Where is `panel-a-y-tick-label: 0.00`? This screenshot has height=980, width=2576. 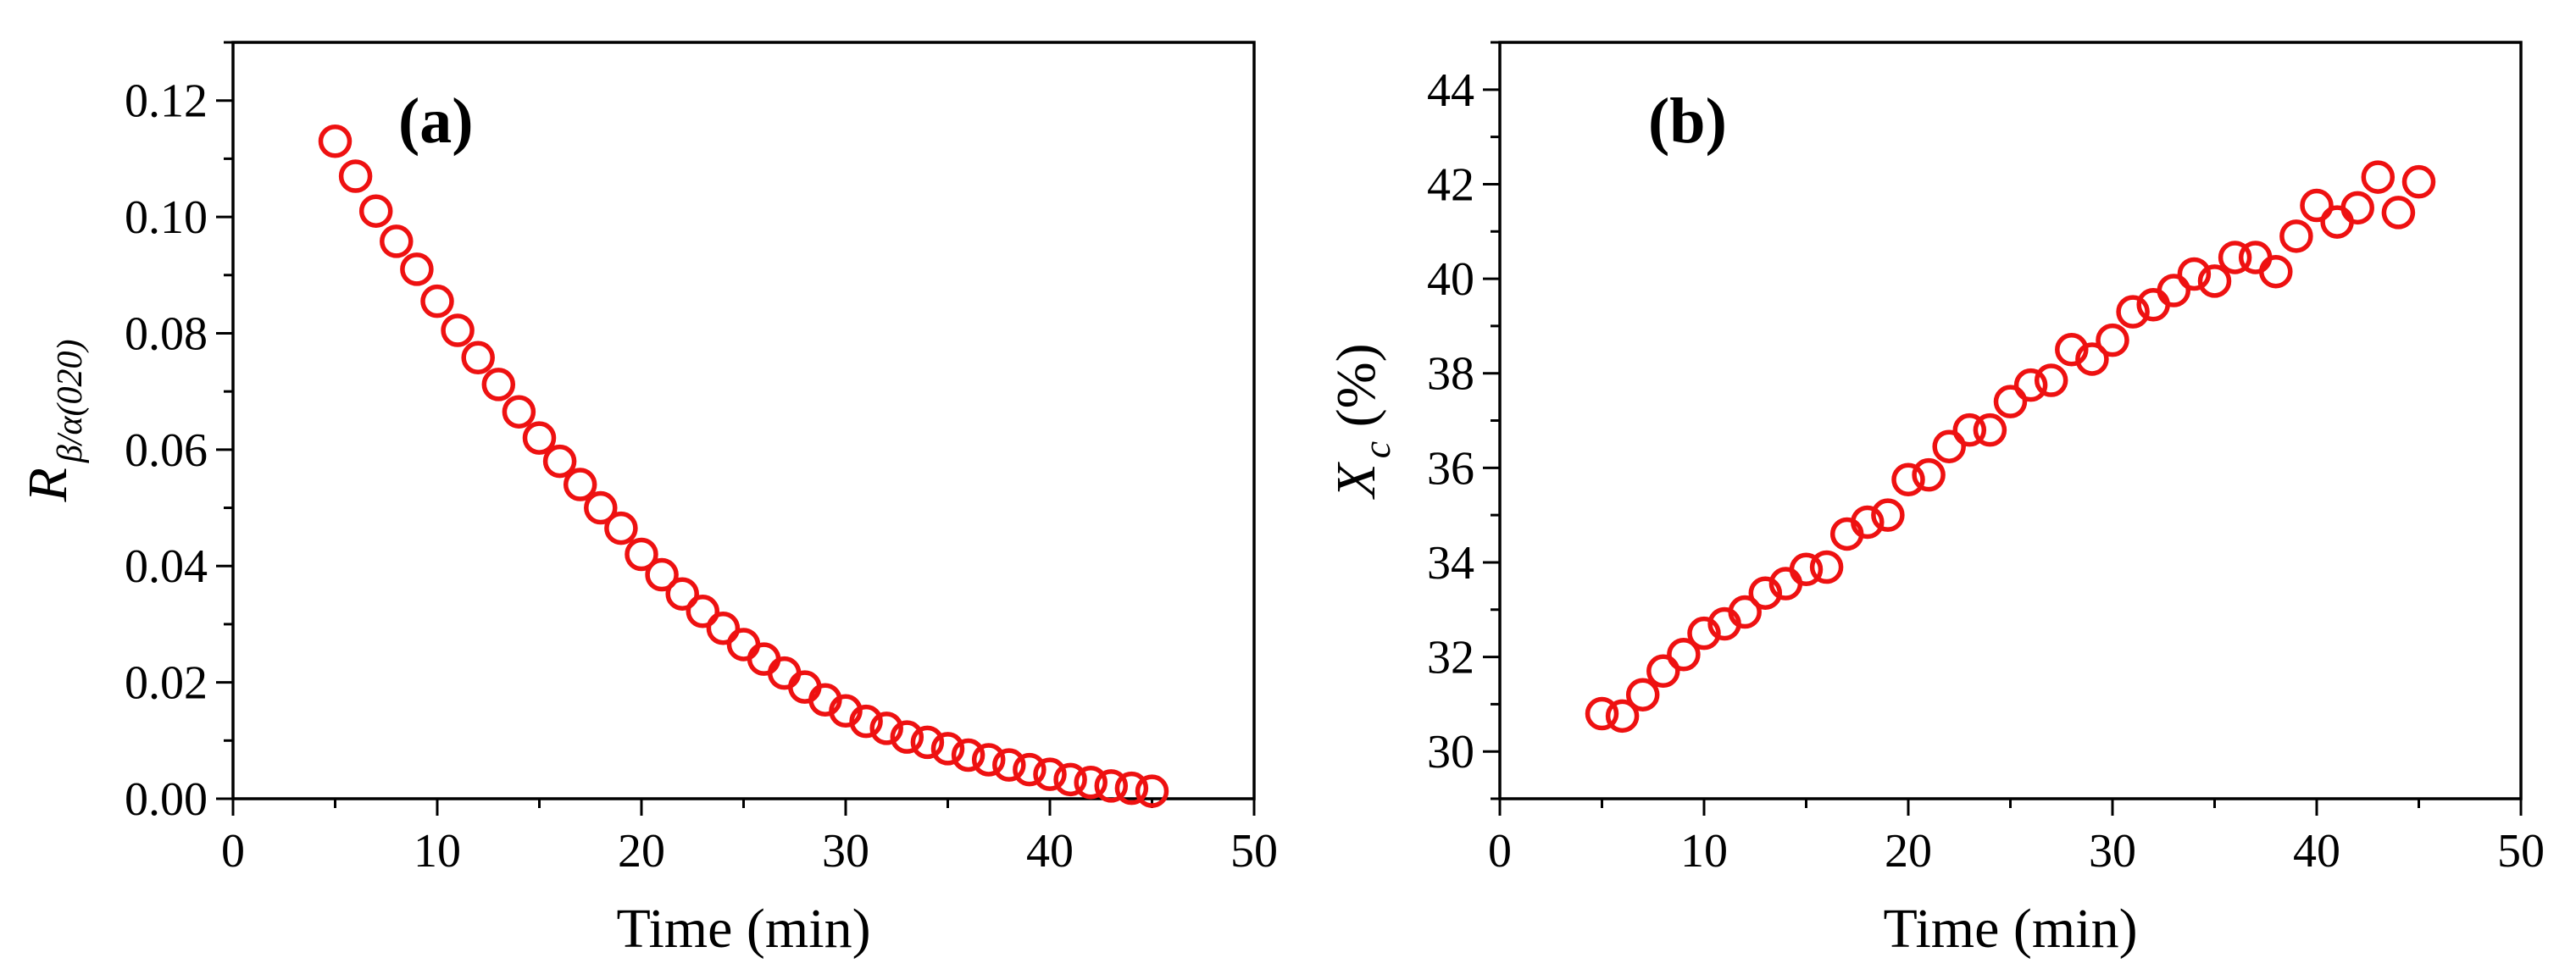
panel-a-y-tick-label: 0.00 is located at coordinates (166, 799).